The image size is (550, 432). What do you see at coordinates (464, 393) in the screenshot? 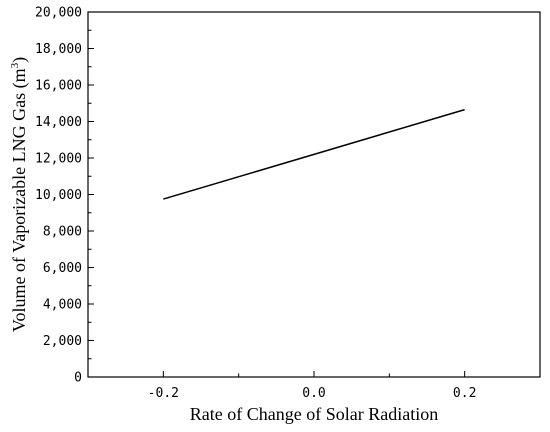
I see `x-tick-label: 0.2` at bounding box center [464, 393].